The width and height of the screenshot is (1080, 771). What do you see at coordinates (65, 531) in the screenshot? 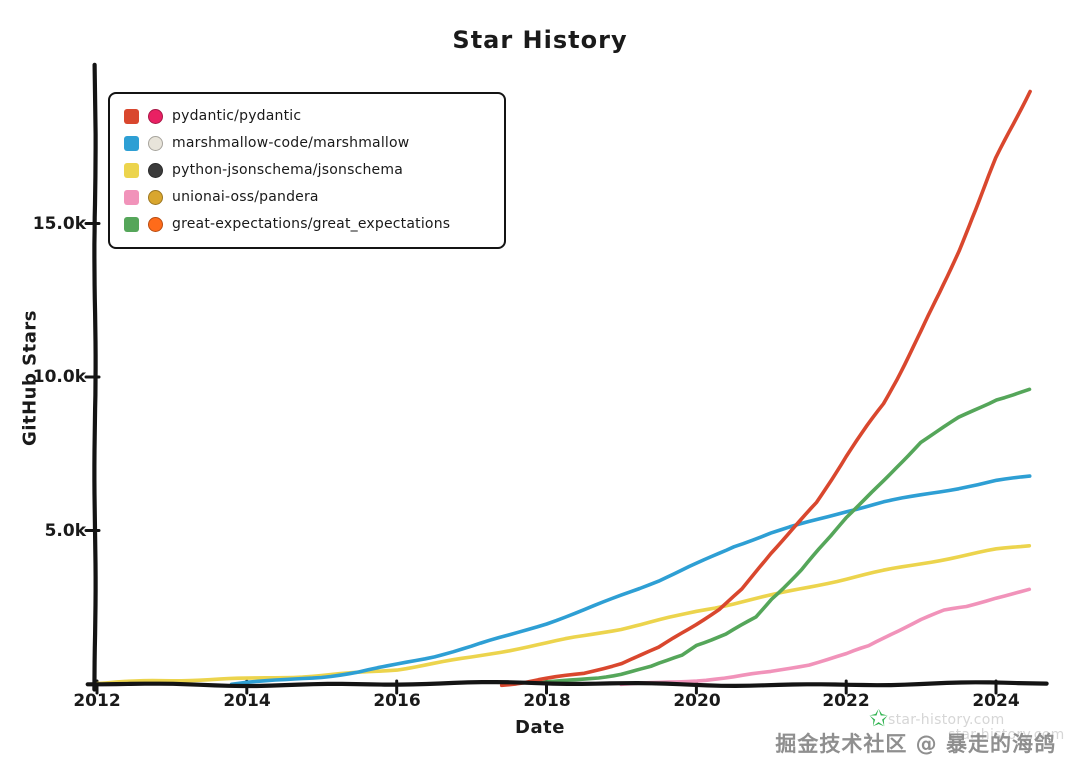
I see `y-tick-label-5k: 5.0k` at bounding box center [65, 531].